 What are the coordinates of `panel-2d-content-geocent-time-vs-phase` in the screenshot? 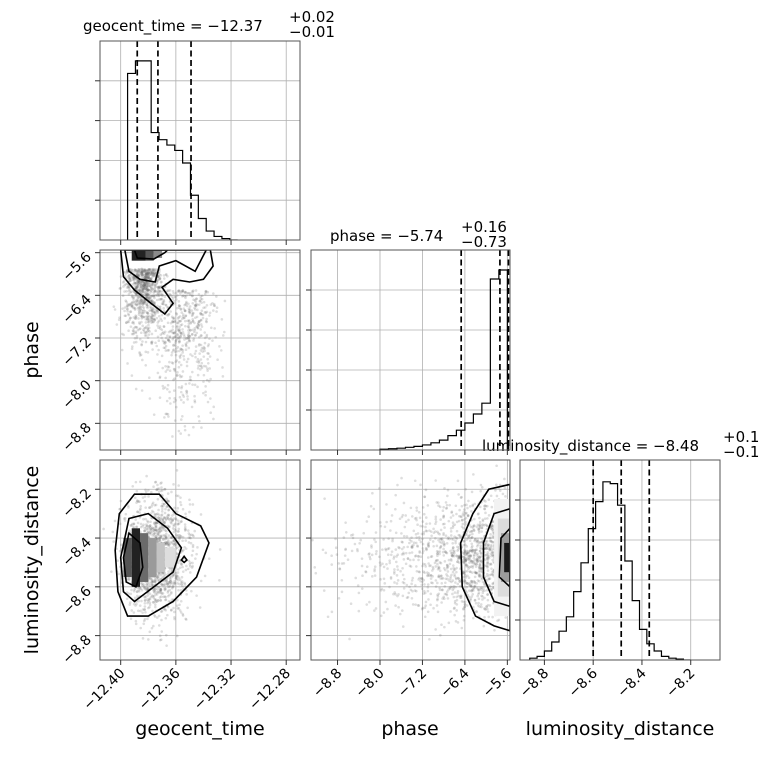 It's located at (169, 353).